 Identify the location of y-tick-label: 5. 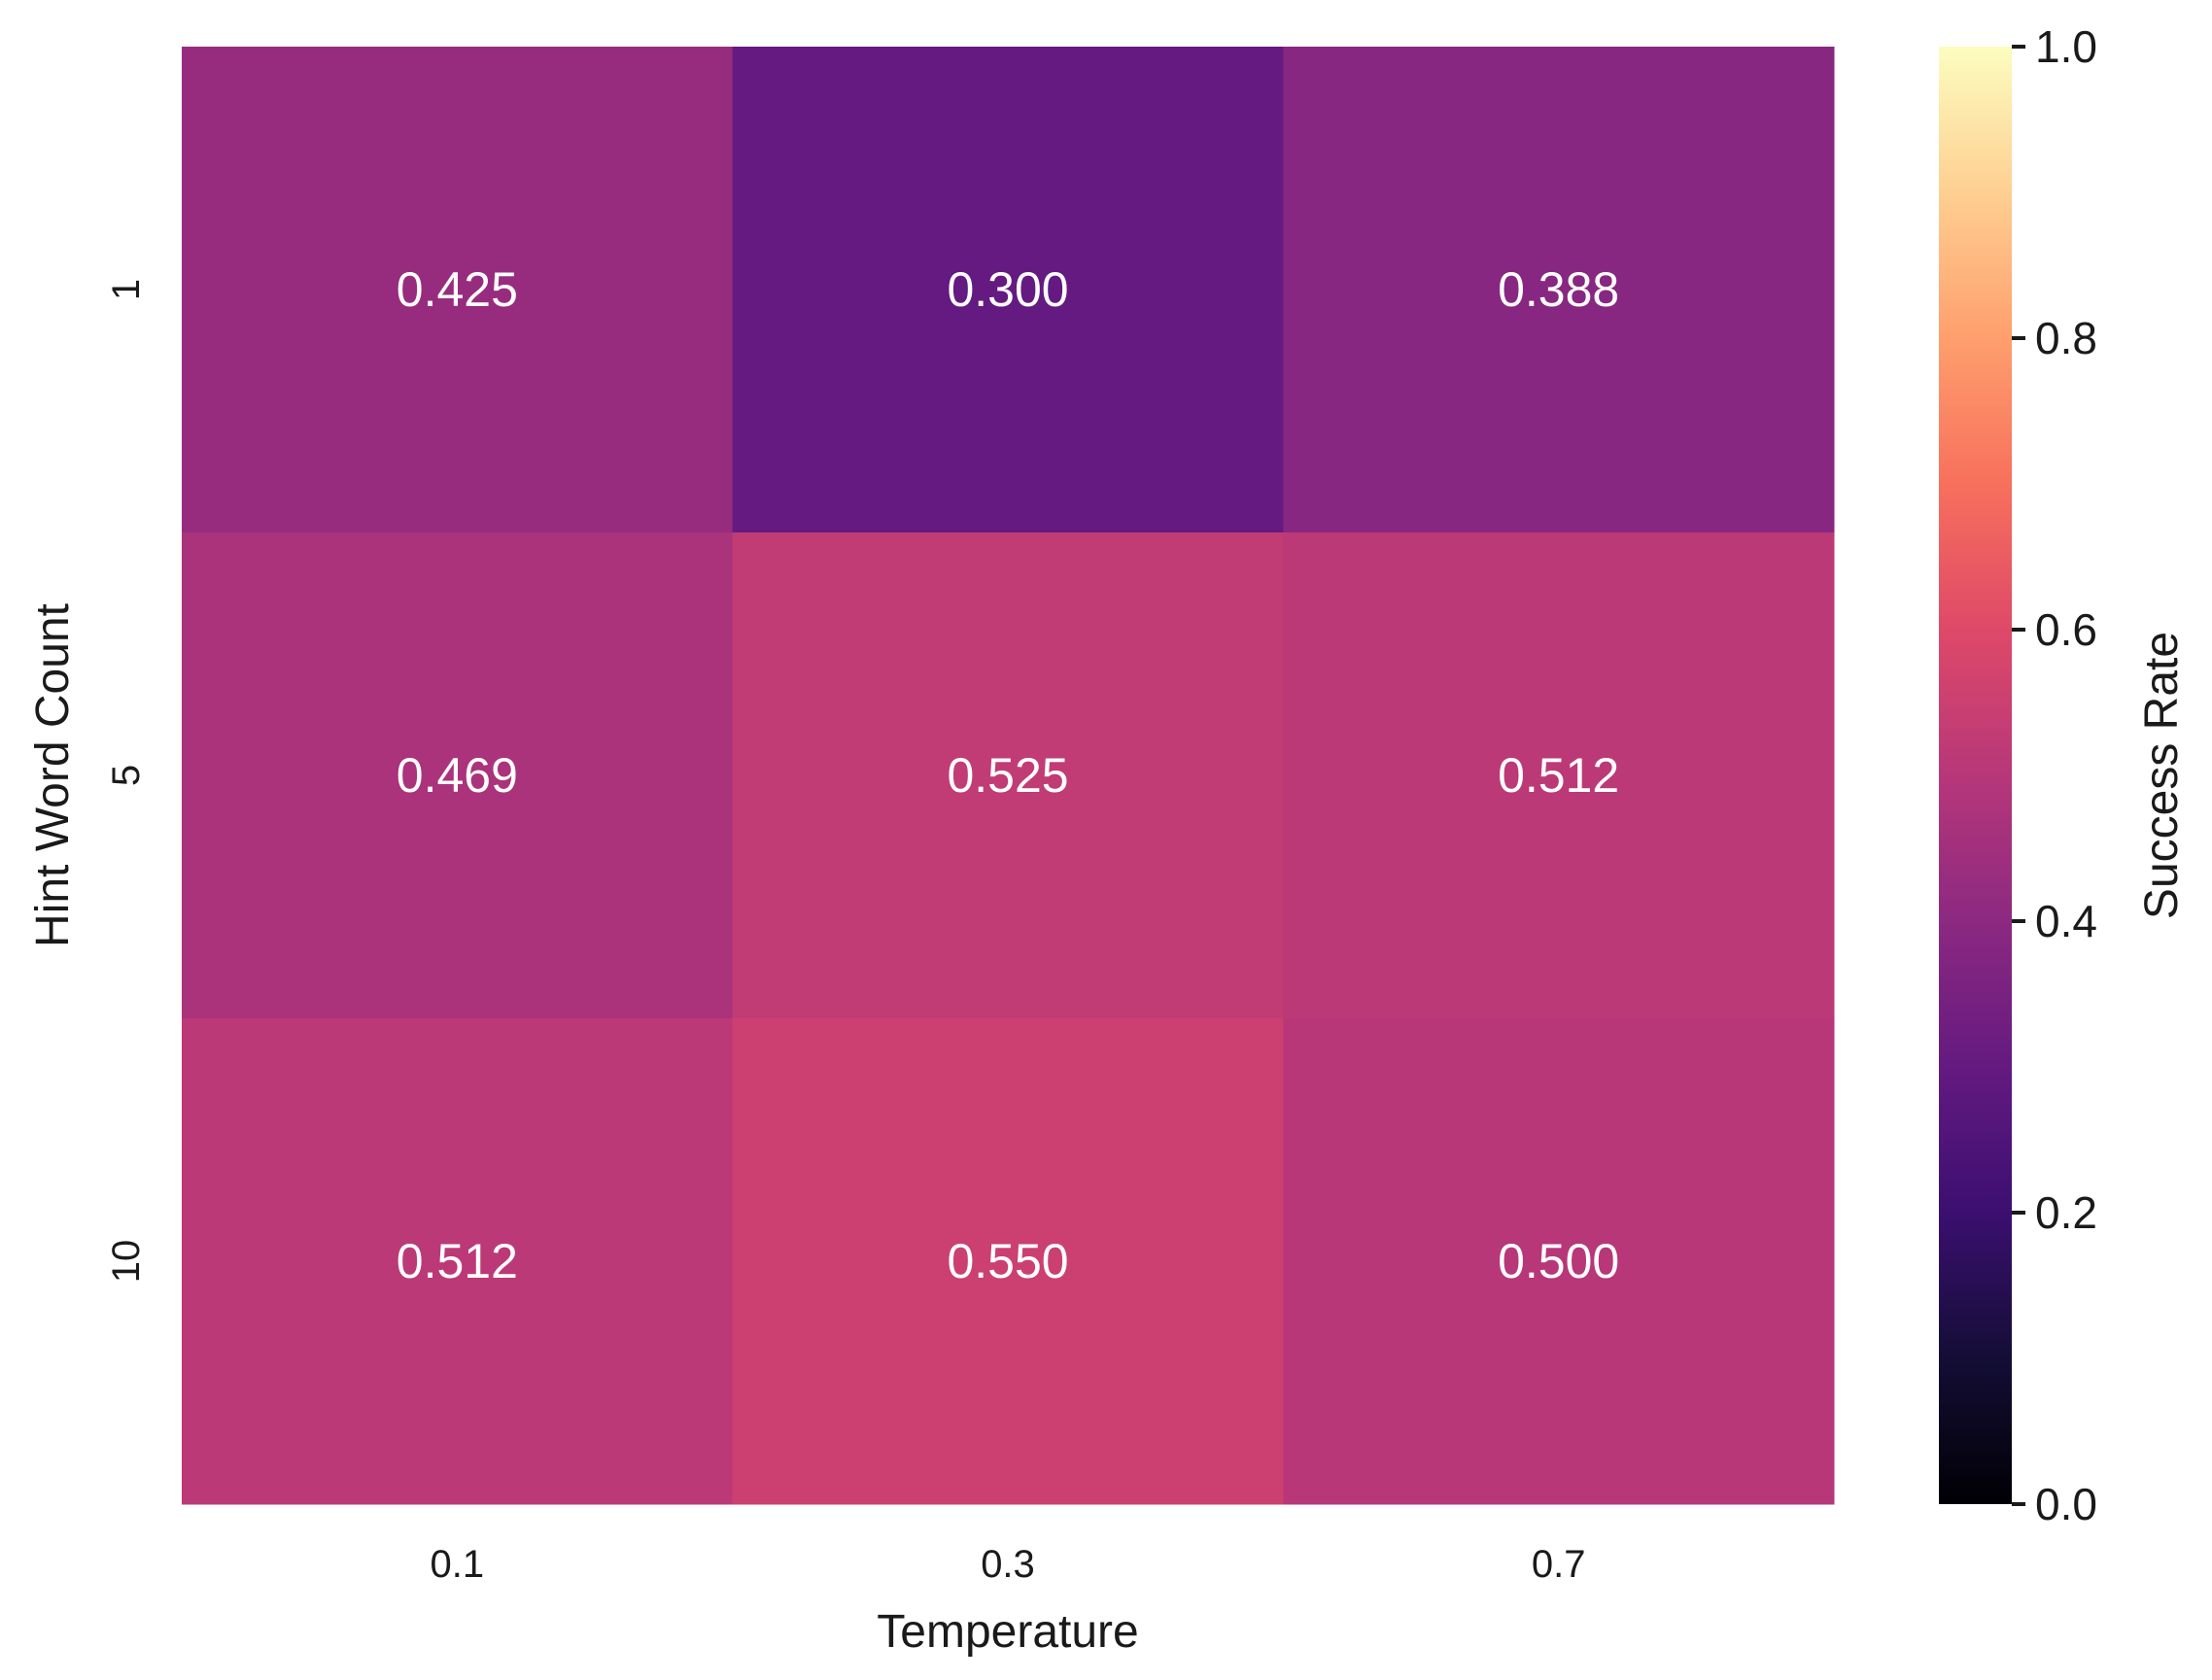
(126, 775).